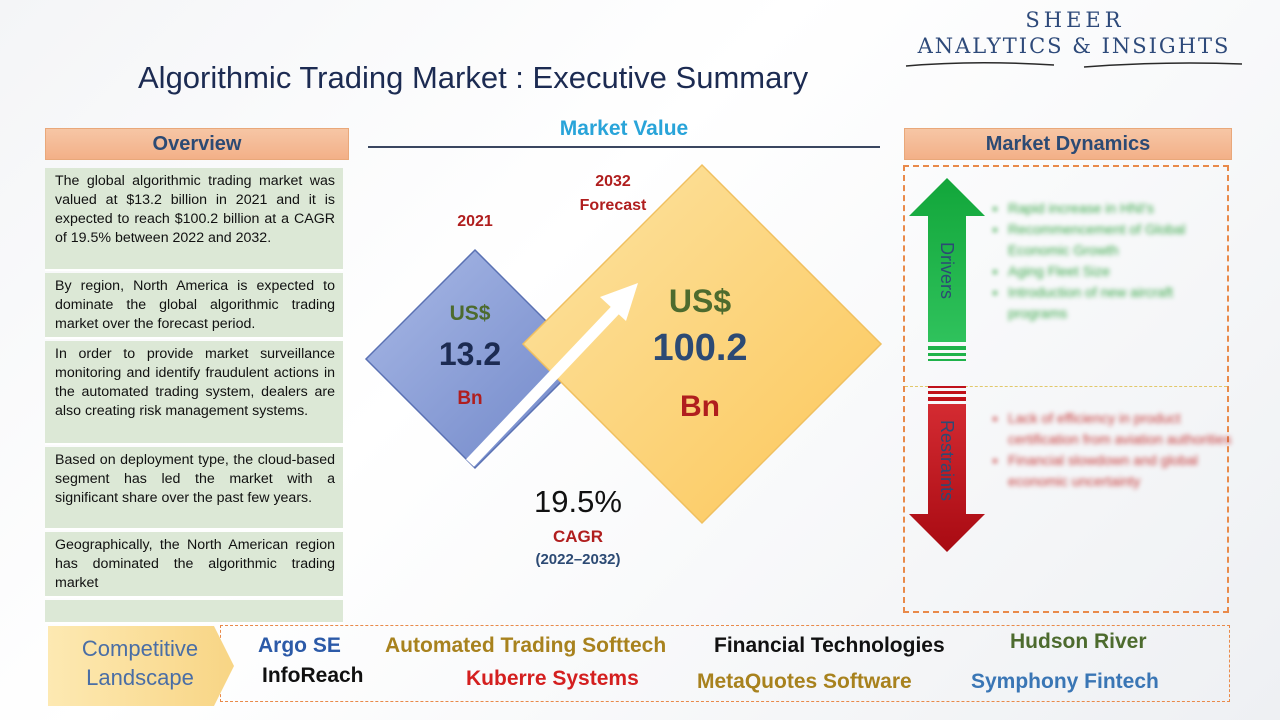 The image size is (1280, 720). What do you see at coordinates (475, 221) in the screenshot?
I see `base-year-label: 2021` at bounding box center [475, 221].